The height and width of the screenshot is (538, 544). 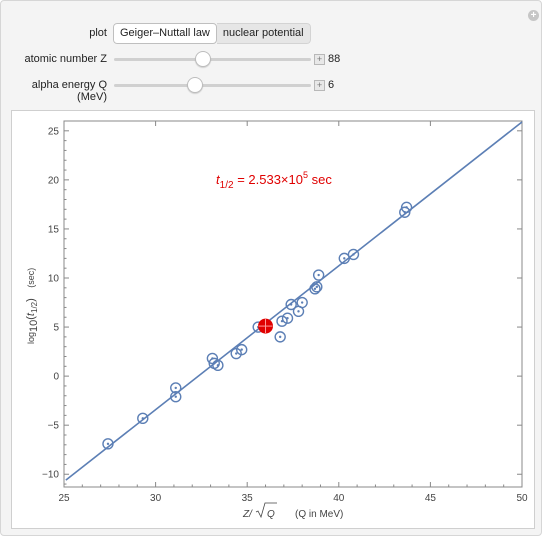 I want to click on y-axis-label: log10(t1/2) (sec), so click(x=32, y=306).